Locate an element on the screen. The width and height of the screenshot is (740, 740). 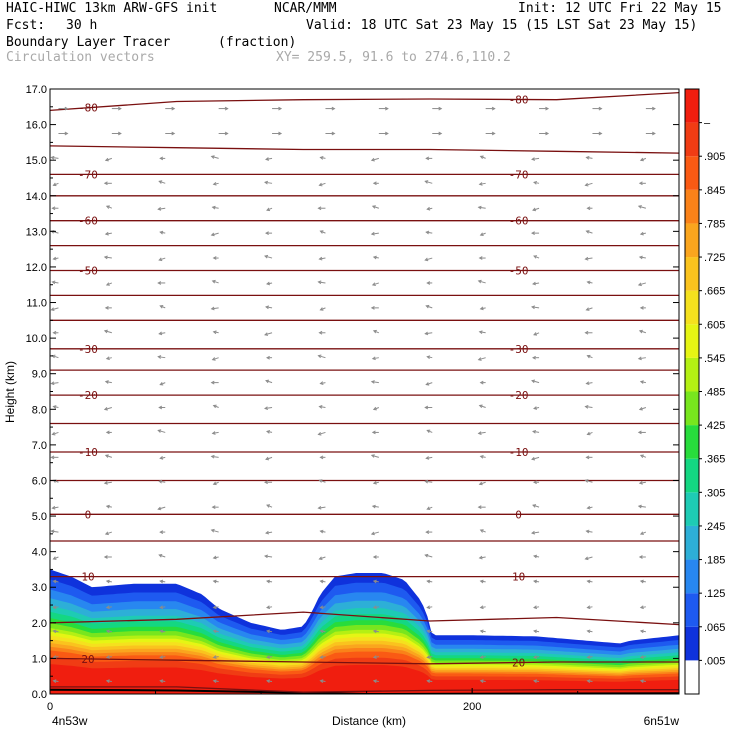
colorbar-label: .245 is located at coordinates (714, 527).